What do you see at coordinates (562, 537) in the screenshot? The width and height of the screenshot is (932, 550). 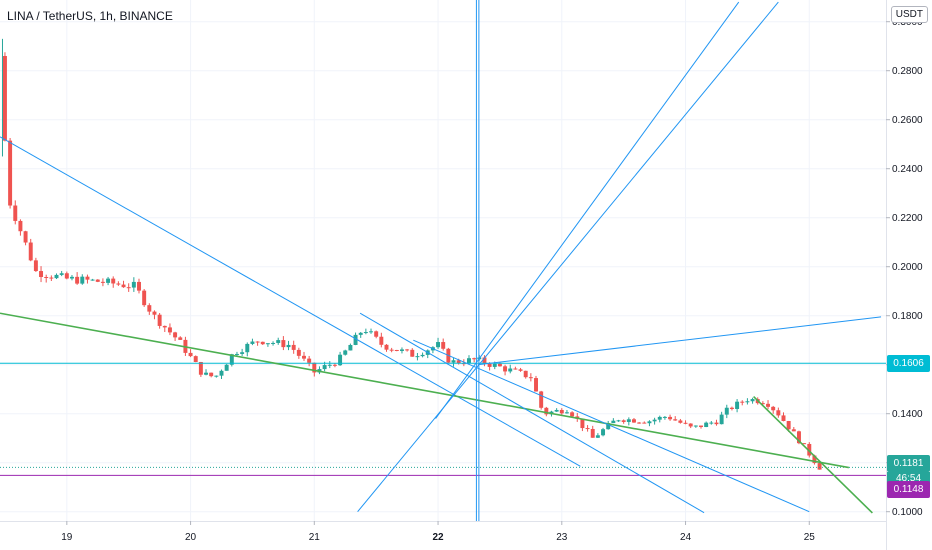 I see `time-tick-label: 23` at bounding box center [562, 537].